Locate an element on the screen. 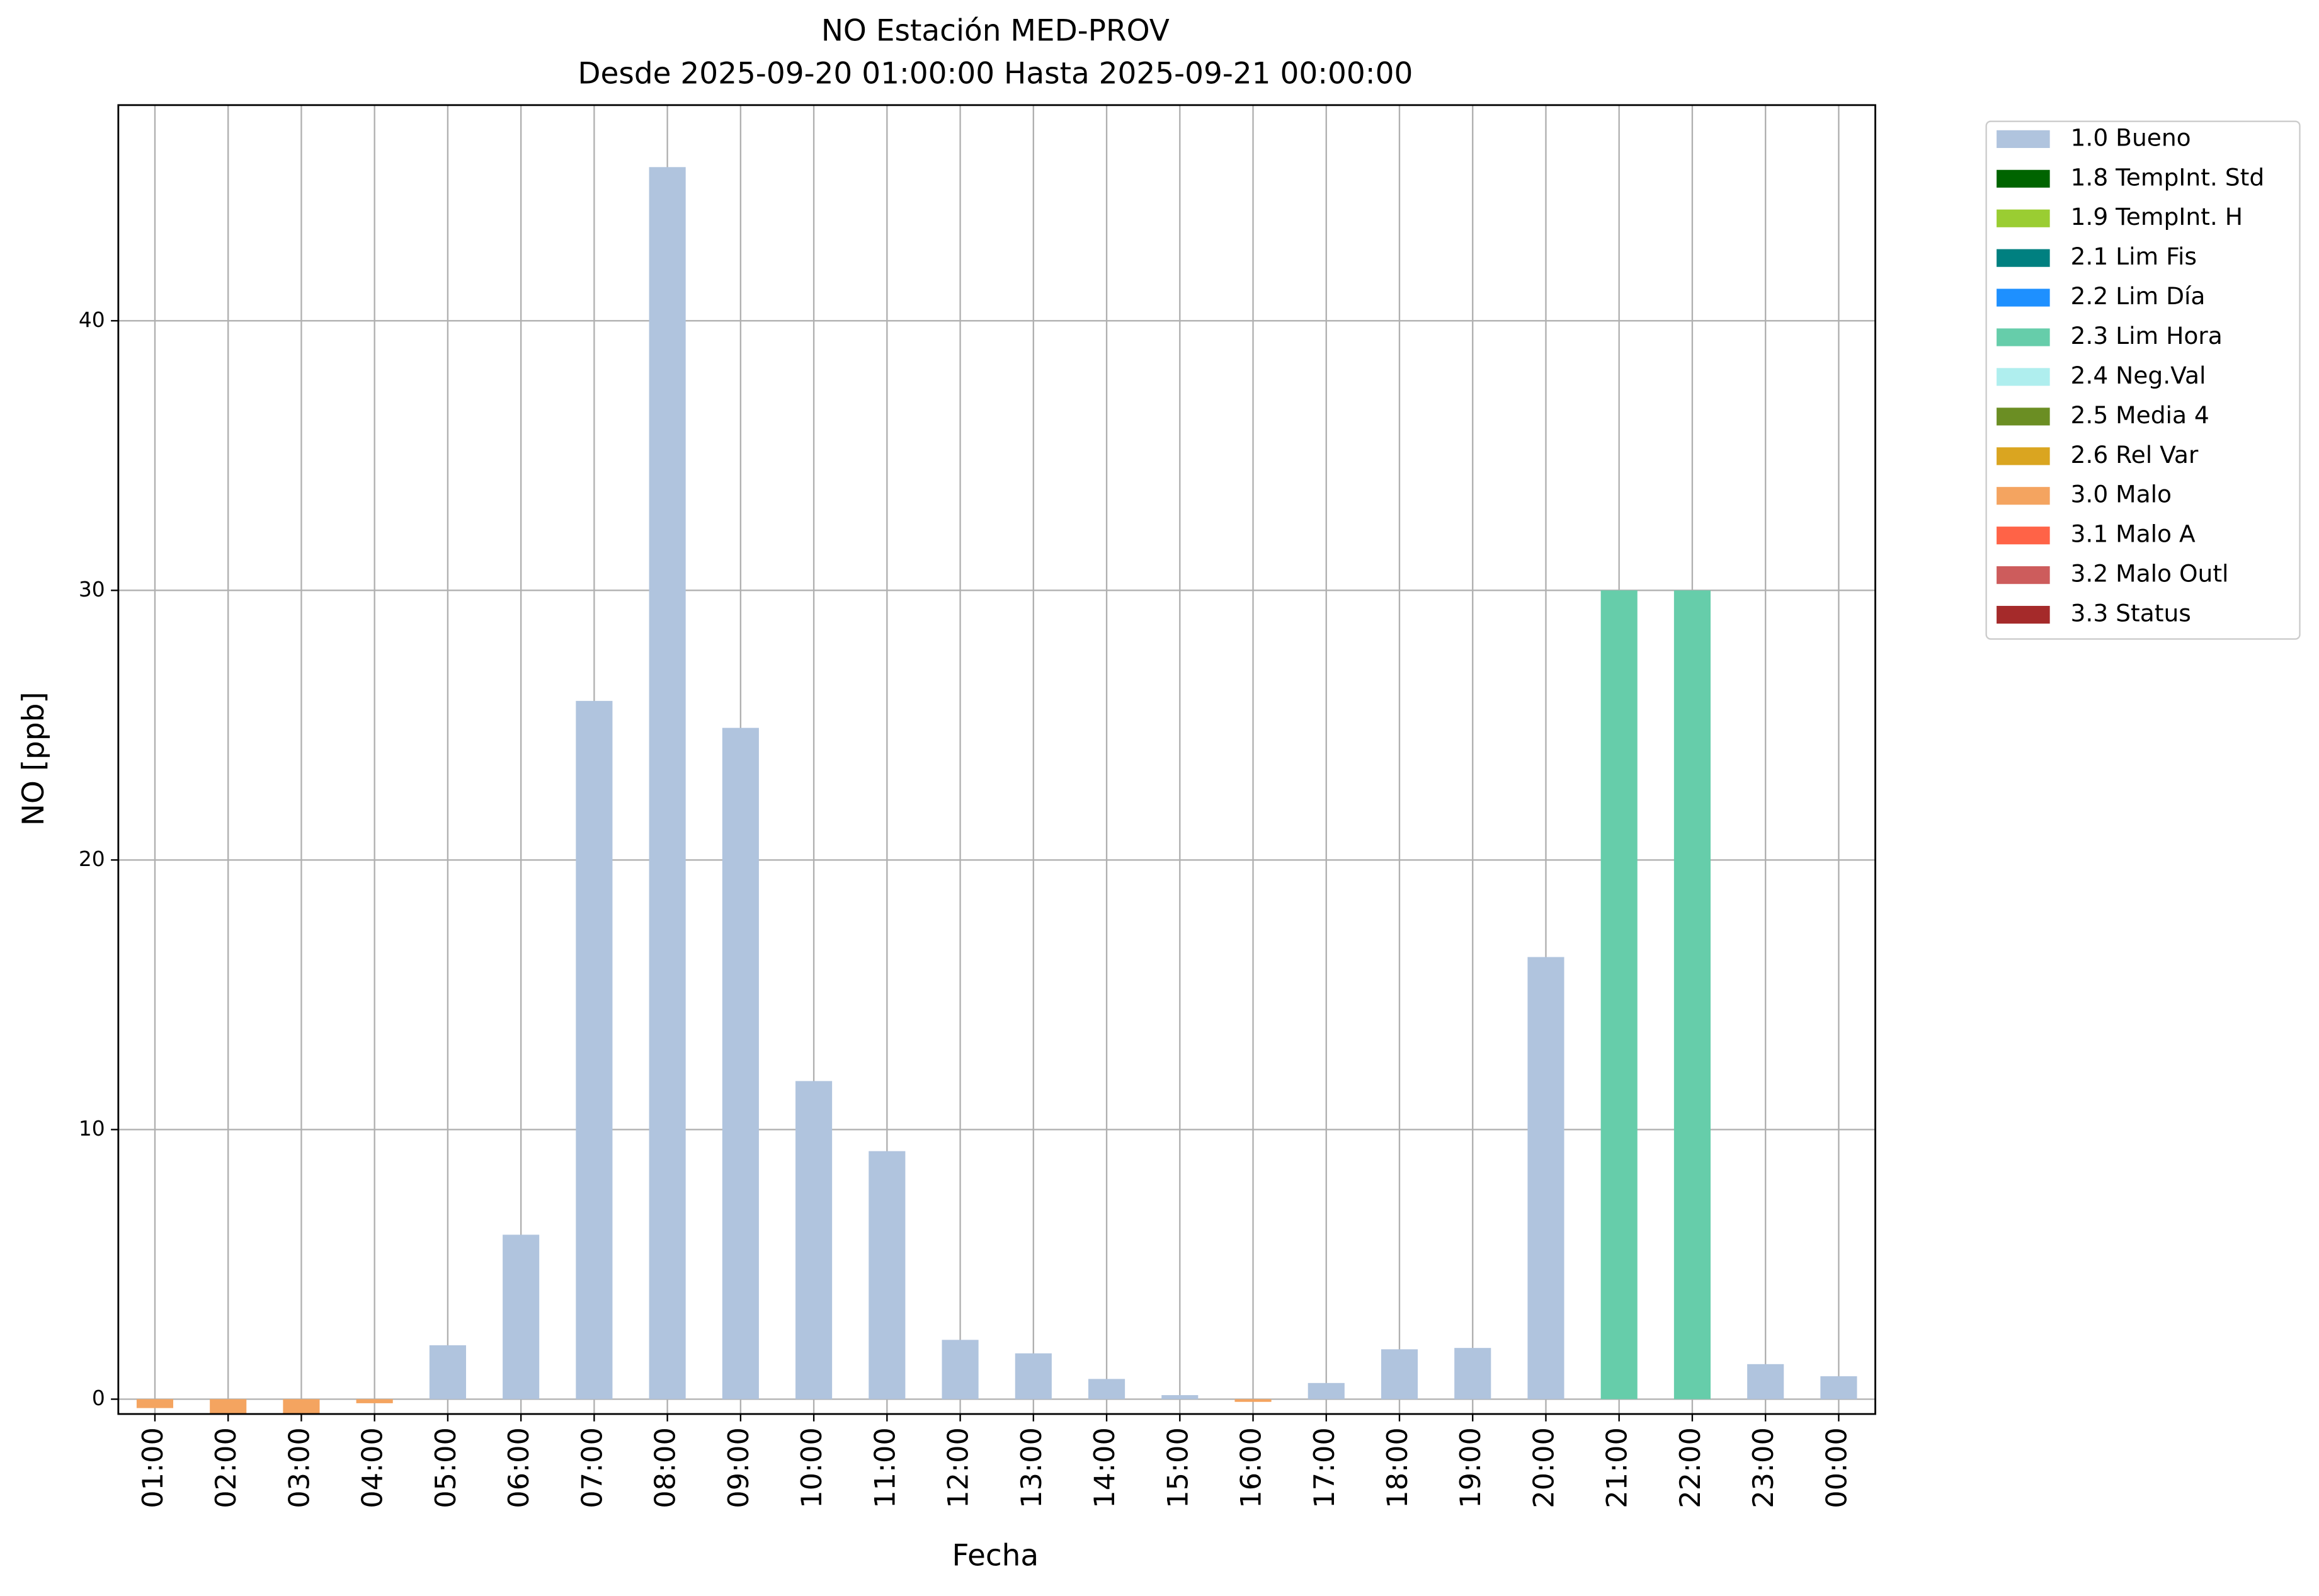 This screenshot has height=1596, width=2319. legend-label: 1.0 Bueno is located at coordinates (2131, 137).